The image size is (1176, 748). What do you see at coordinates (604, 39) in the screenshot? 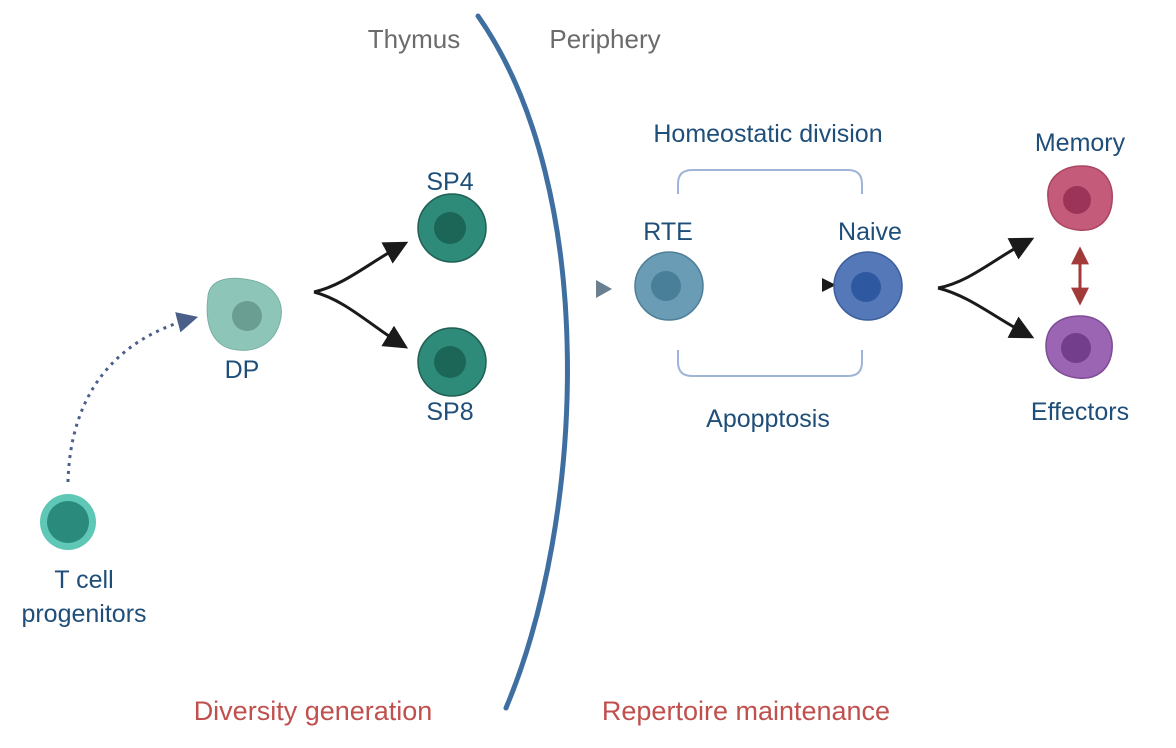
I see `periphery-label: Periphery` at bounding box center [604, 39].